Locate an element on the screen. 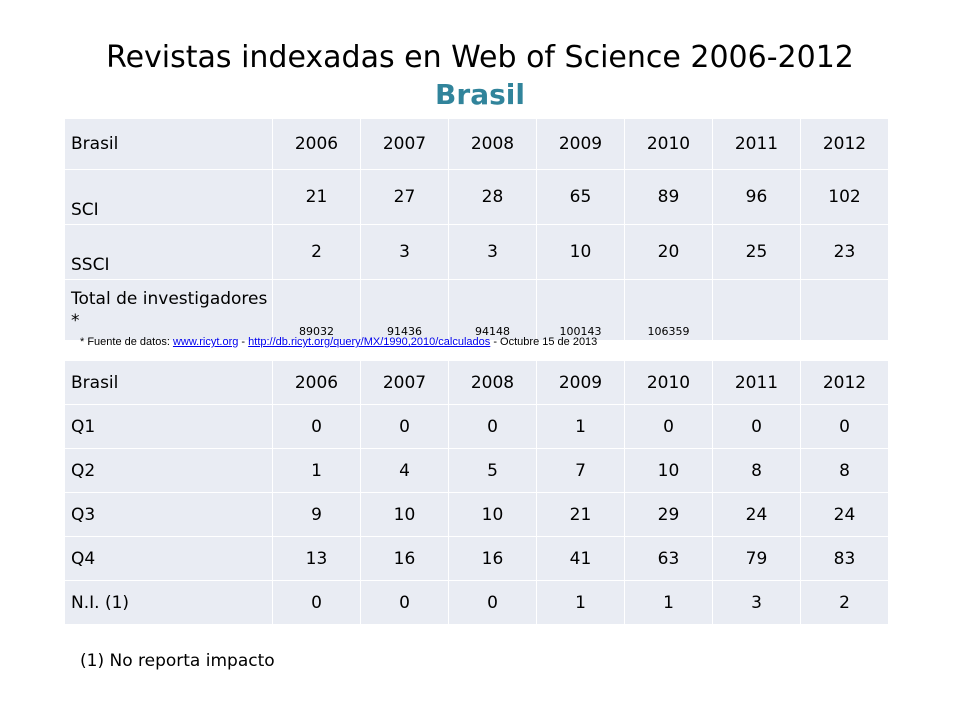 This screenshot has height=720, width=960. table-row: Q3 9 10 10 21 29 24 24 is located at coordinates (476, 514).